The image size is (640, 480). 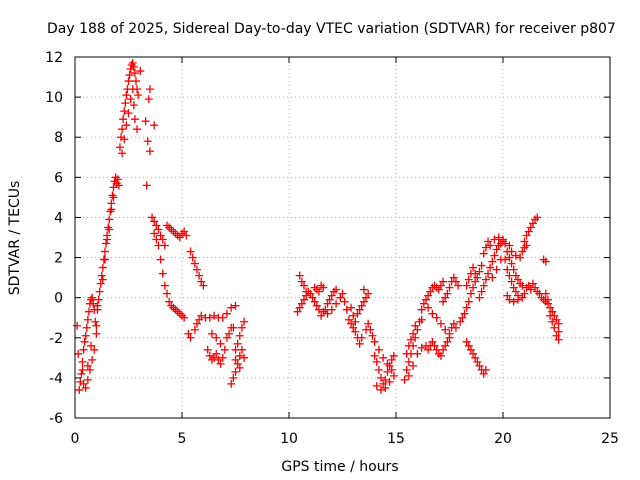 I want to click on y-tick-label: 0, so click(x=58, y=299).